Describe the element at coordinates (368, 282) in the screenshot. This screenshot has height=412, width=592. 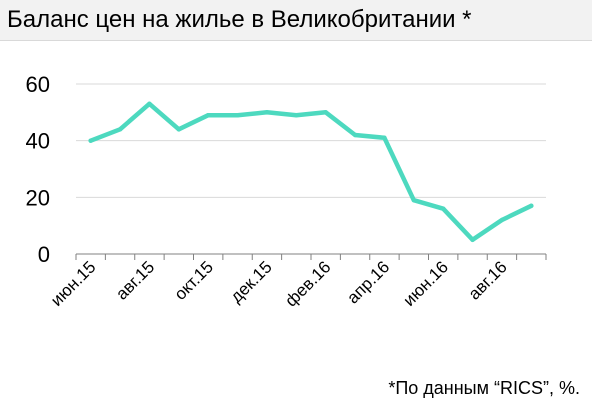
I see `x-tick-label: апр.16` at that location.